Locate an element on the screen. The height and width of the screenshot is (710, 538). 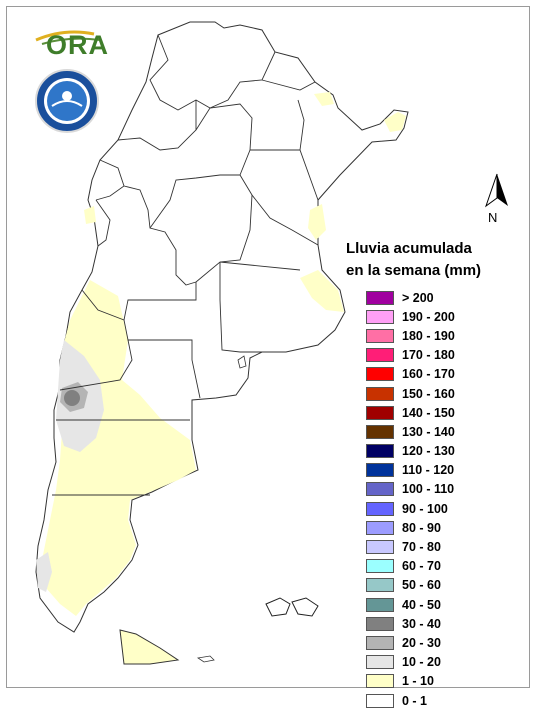
legend-label: 110 - 120 is located at coordinates (428, 470).